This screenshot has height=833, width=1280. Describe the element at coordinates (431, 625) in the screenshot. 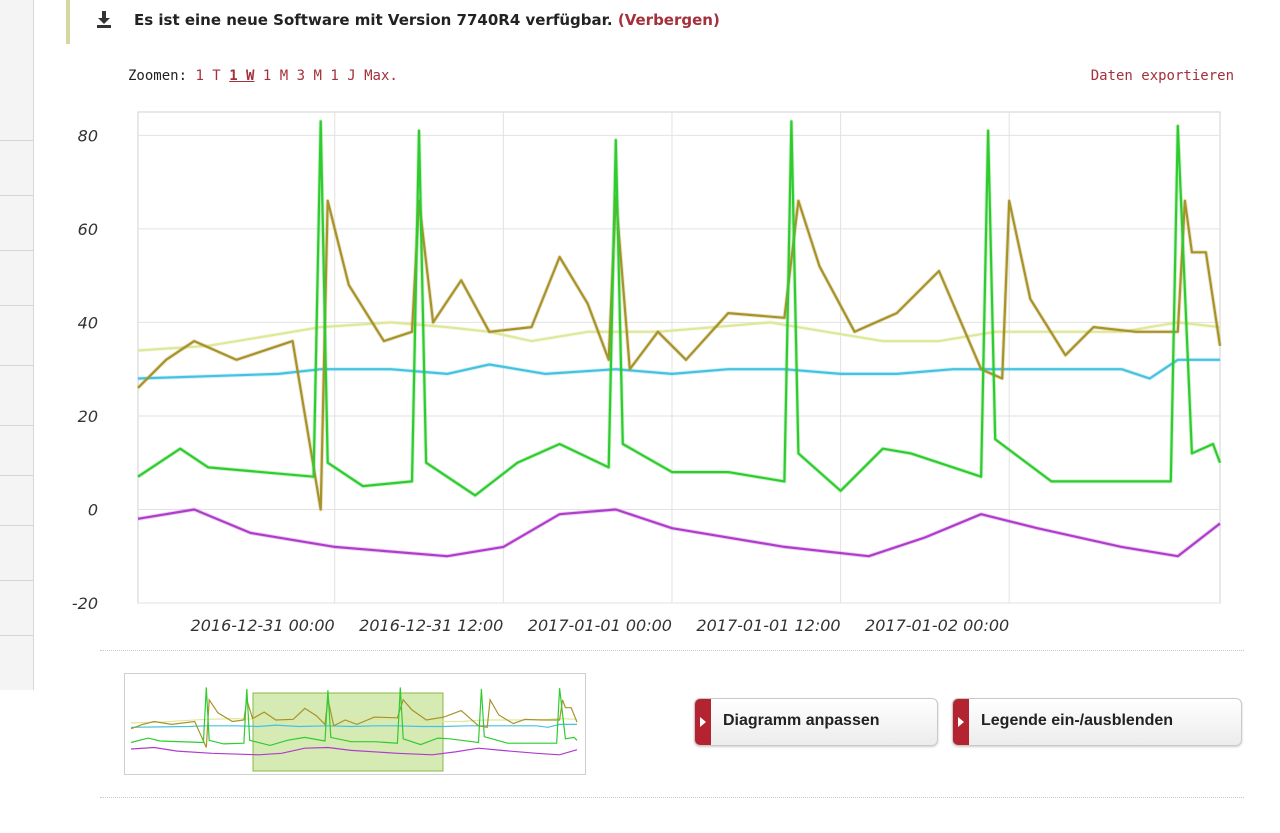

I see `x-tick-label: 2016-12-31 12:00` at that location.